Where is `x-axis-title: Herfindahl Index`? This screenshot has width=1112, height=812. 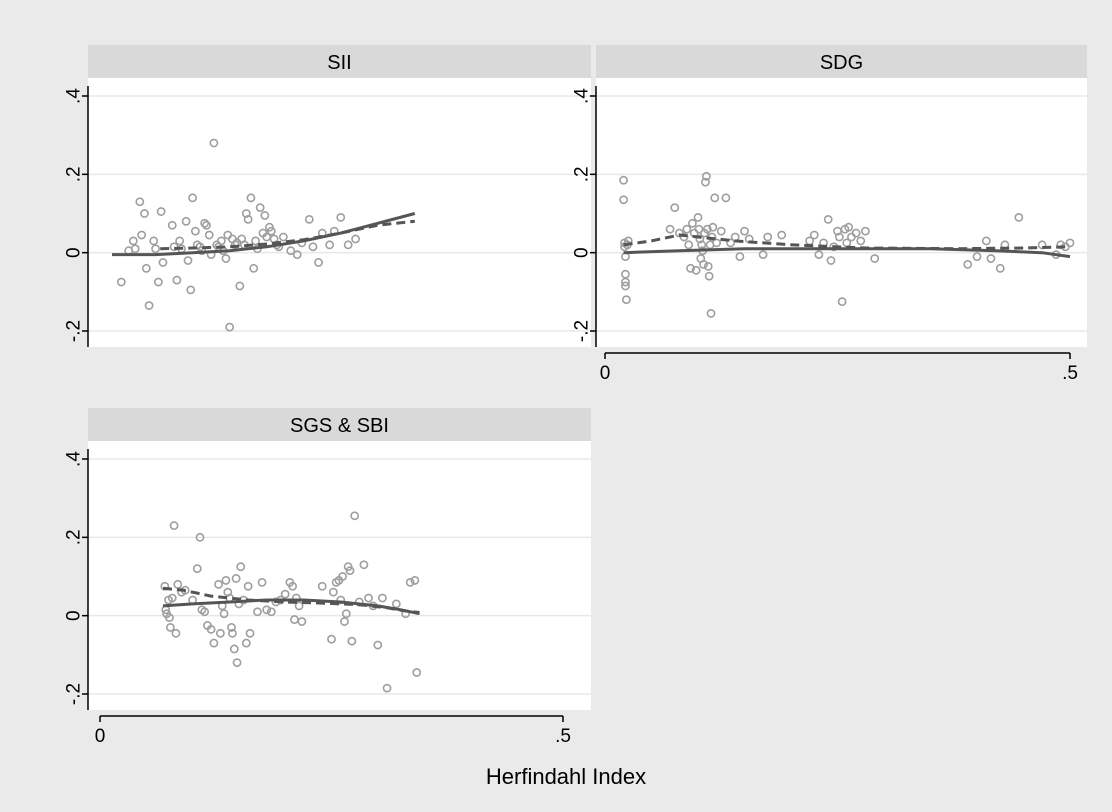
x-axis-title: Herfindahl Index is located at coordinates (566, 776).